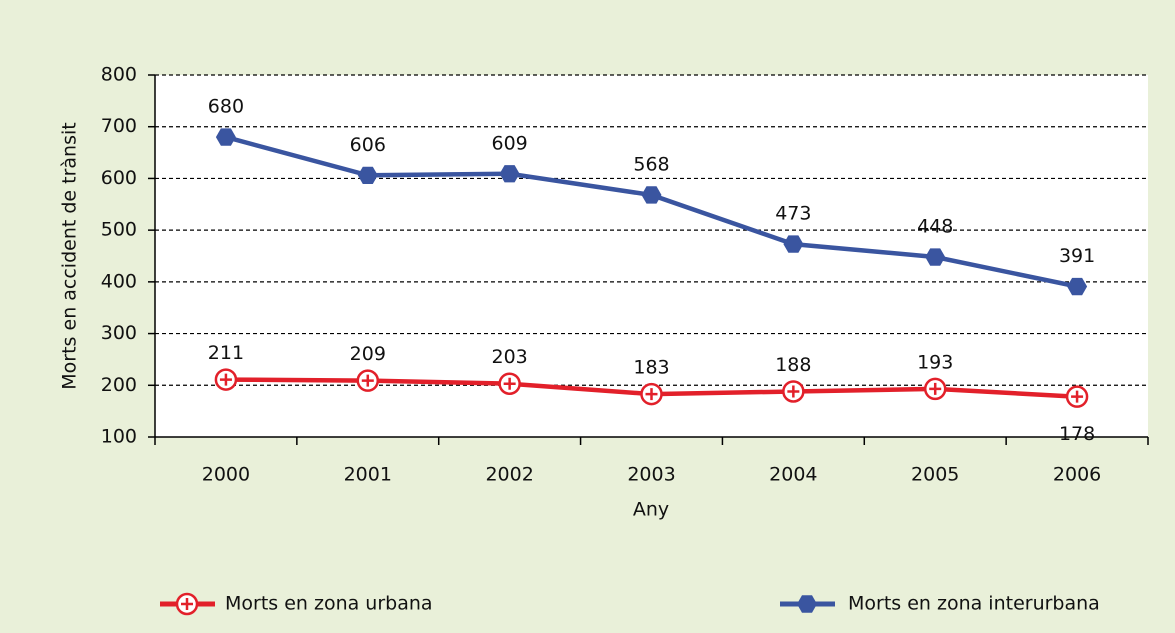 The height and width of the screenshot is (633, 1175). I want to click on data-label: 193, so click(935, 362).